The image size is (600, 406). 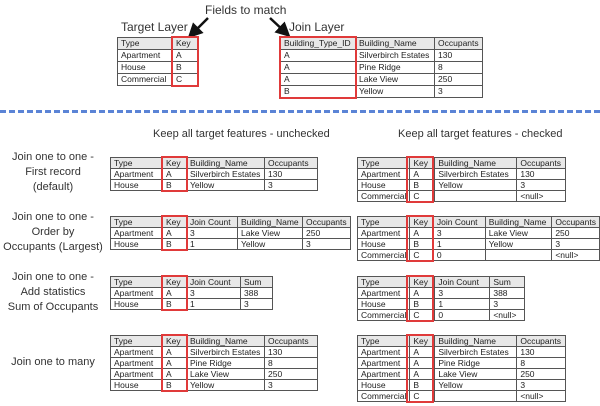 What do you see at coordinates (53, 172) in the screenshot?
I see `row-label-line: First record` at bounding box center [53, 172].